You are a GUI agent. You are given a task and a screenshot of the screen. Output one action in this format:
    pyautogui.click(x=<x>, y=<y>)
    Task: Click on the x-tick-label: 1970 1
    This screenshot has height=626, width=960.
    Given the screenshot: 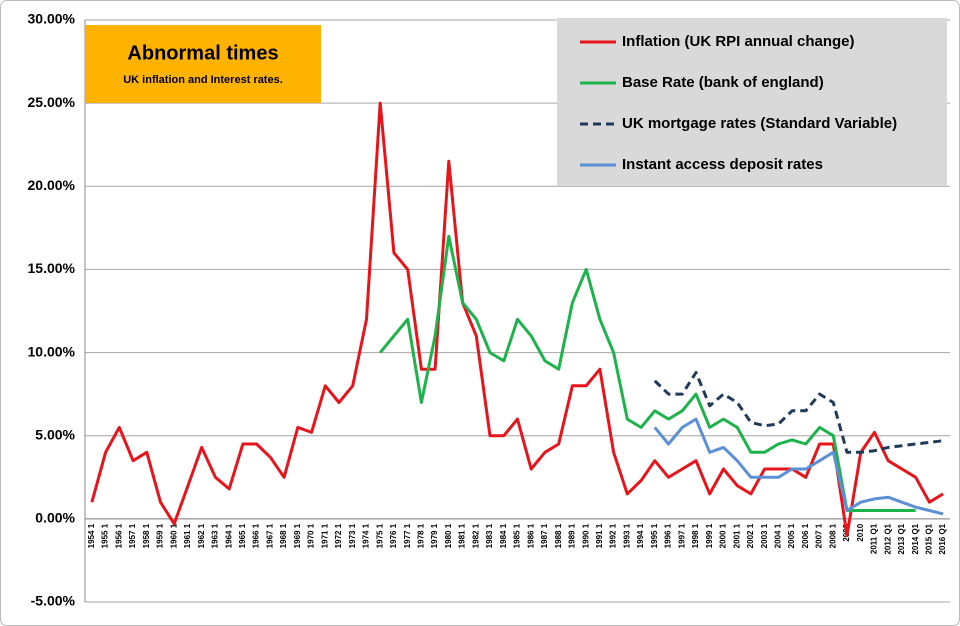 What is the action you would take?
    pyautogui.click(x=311, y=535)
    